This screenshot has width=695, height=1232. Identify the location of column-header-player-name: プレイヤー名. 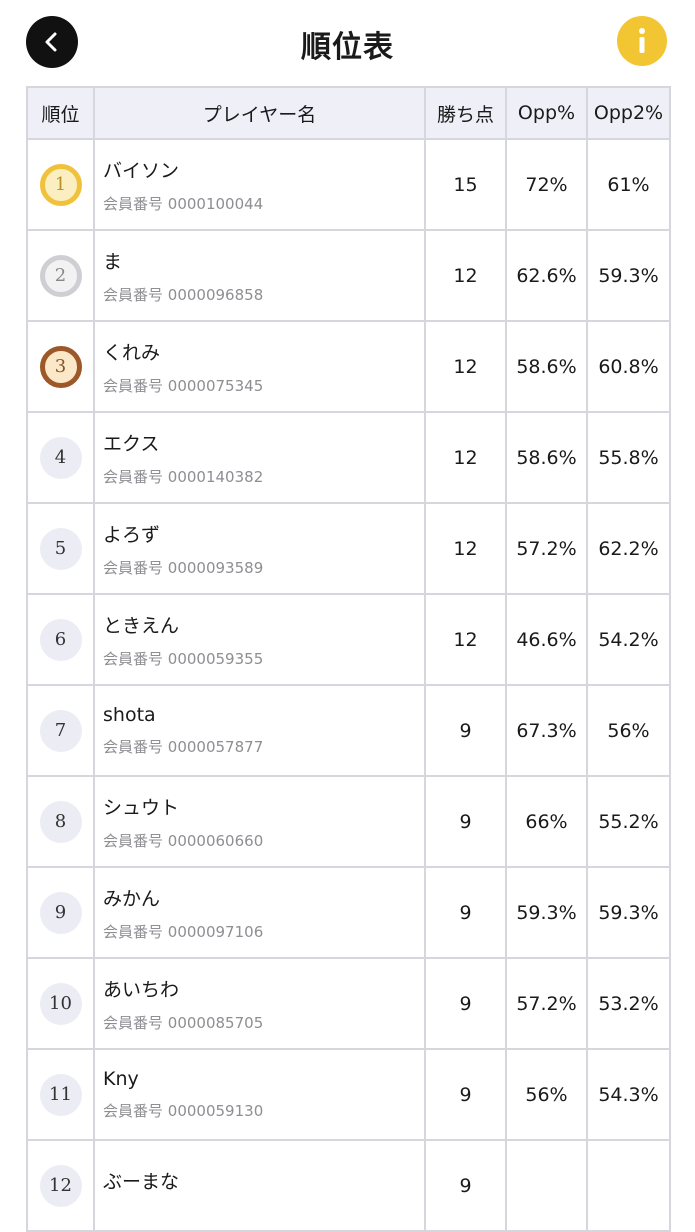
(259, 113).